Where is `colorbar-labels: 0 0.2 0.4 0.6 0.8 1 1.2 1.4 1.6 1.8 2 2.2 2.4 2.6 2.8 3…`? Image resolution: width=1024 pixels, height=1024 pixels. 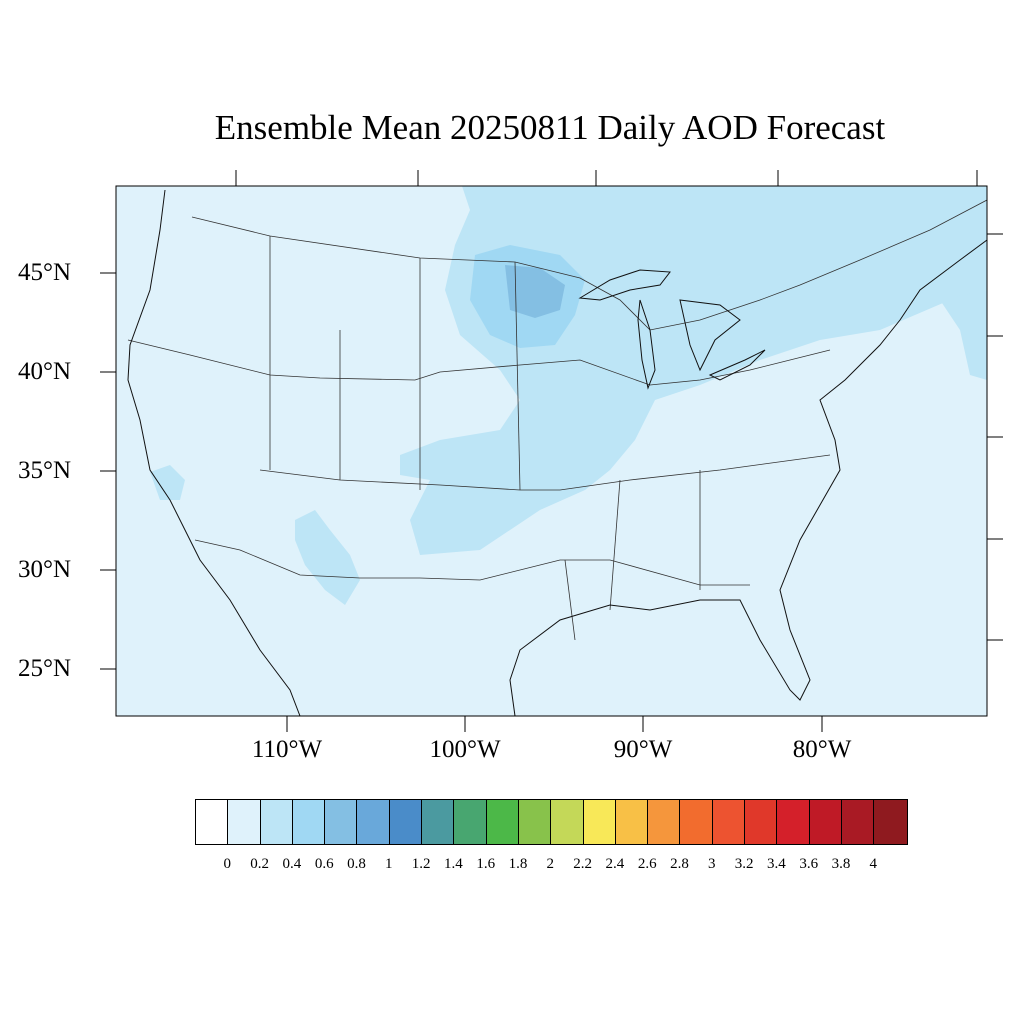
colorbar-labels: 0 0.2 0.4 0.6 0.8 1 1.2 1.4 1.6 1.8 2 2.2 2.4 2.6 2.8 3… is located at coordinates (512, 866).